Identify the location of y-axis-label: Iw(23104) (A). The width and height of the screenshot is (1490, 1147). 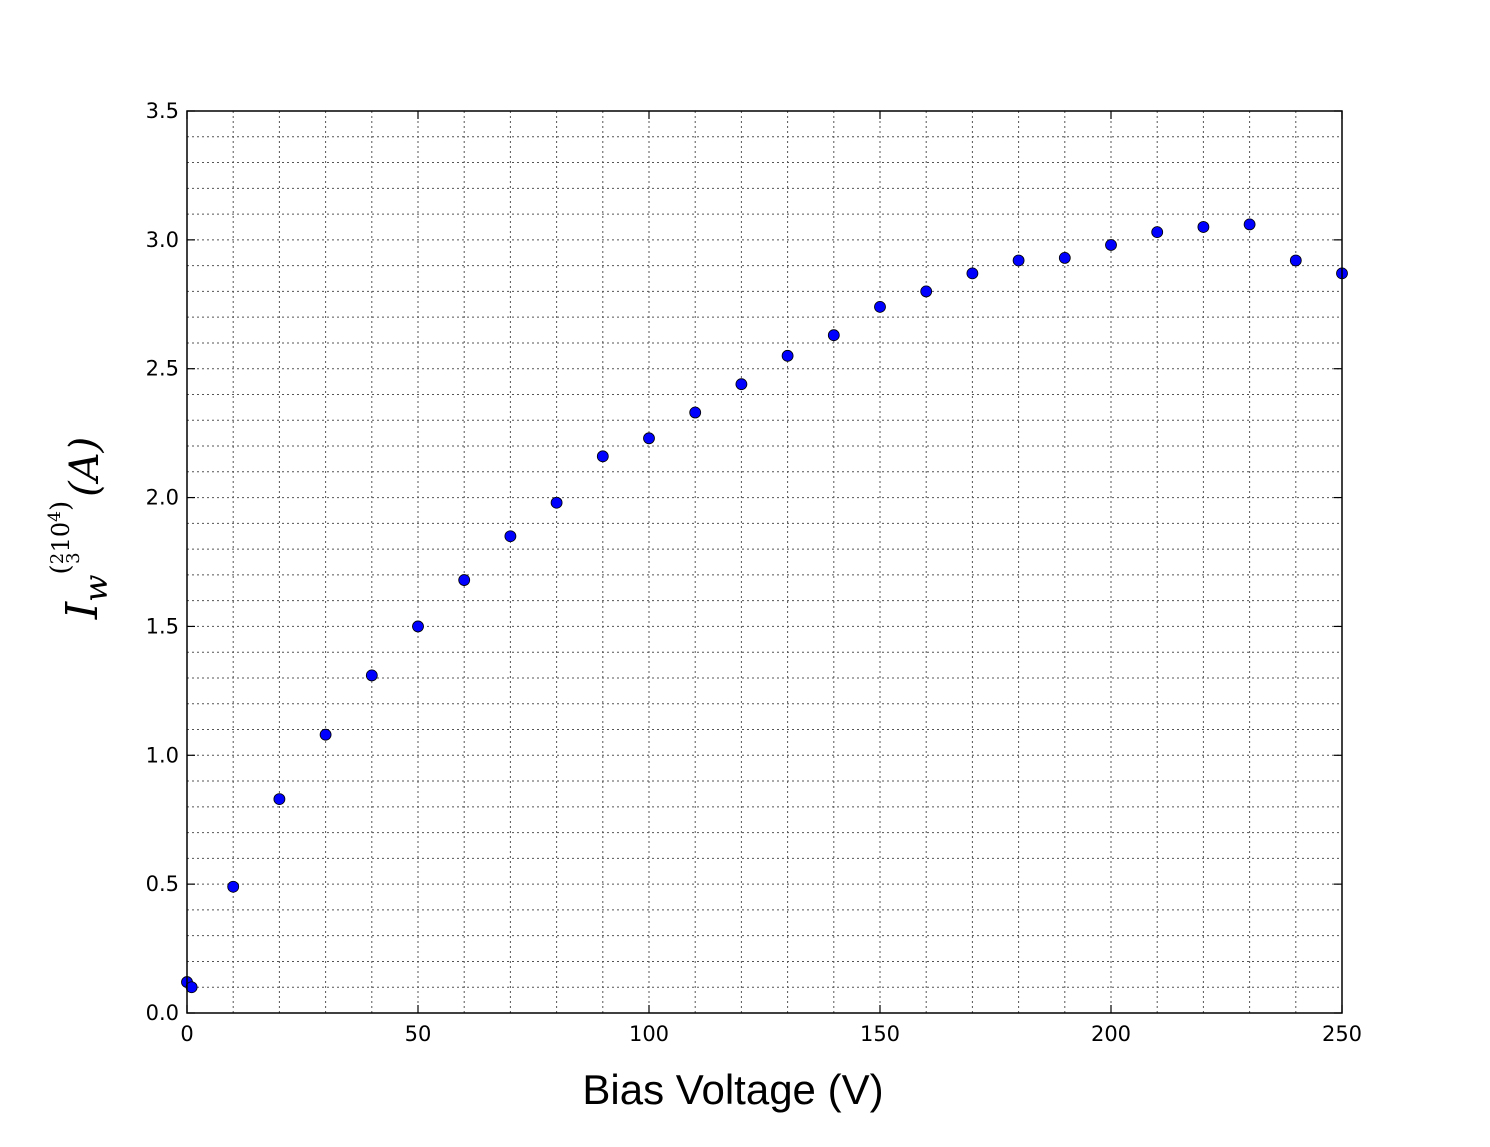
(80, 528).